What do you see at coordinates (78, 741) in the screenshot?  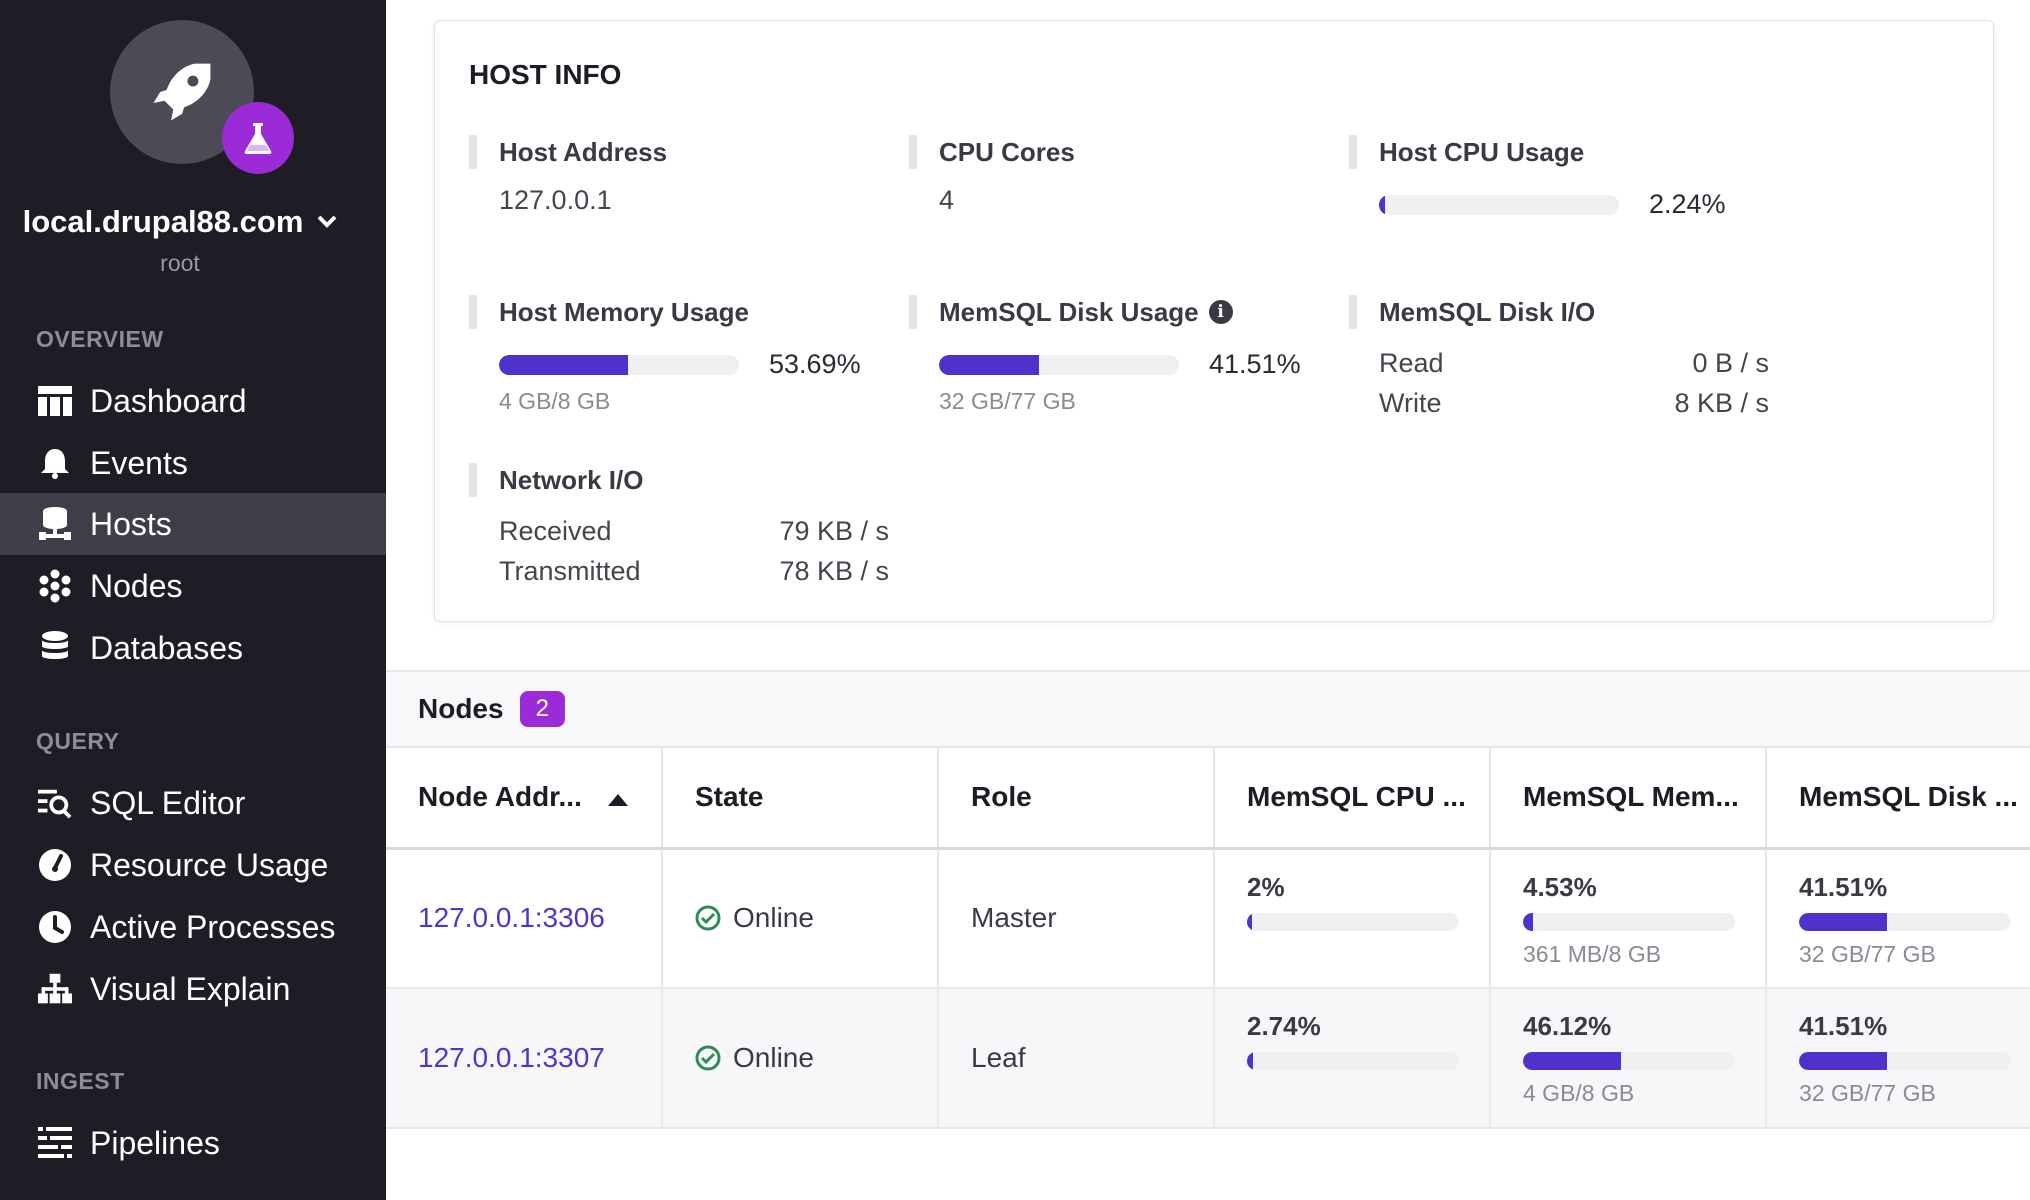 I see `section-query: QUERY` at bounding box center [78, 741].